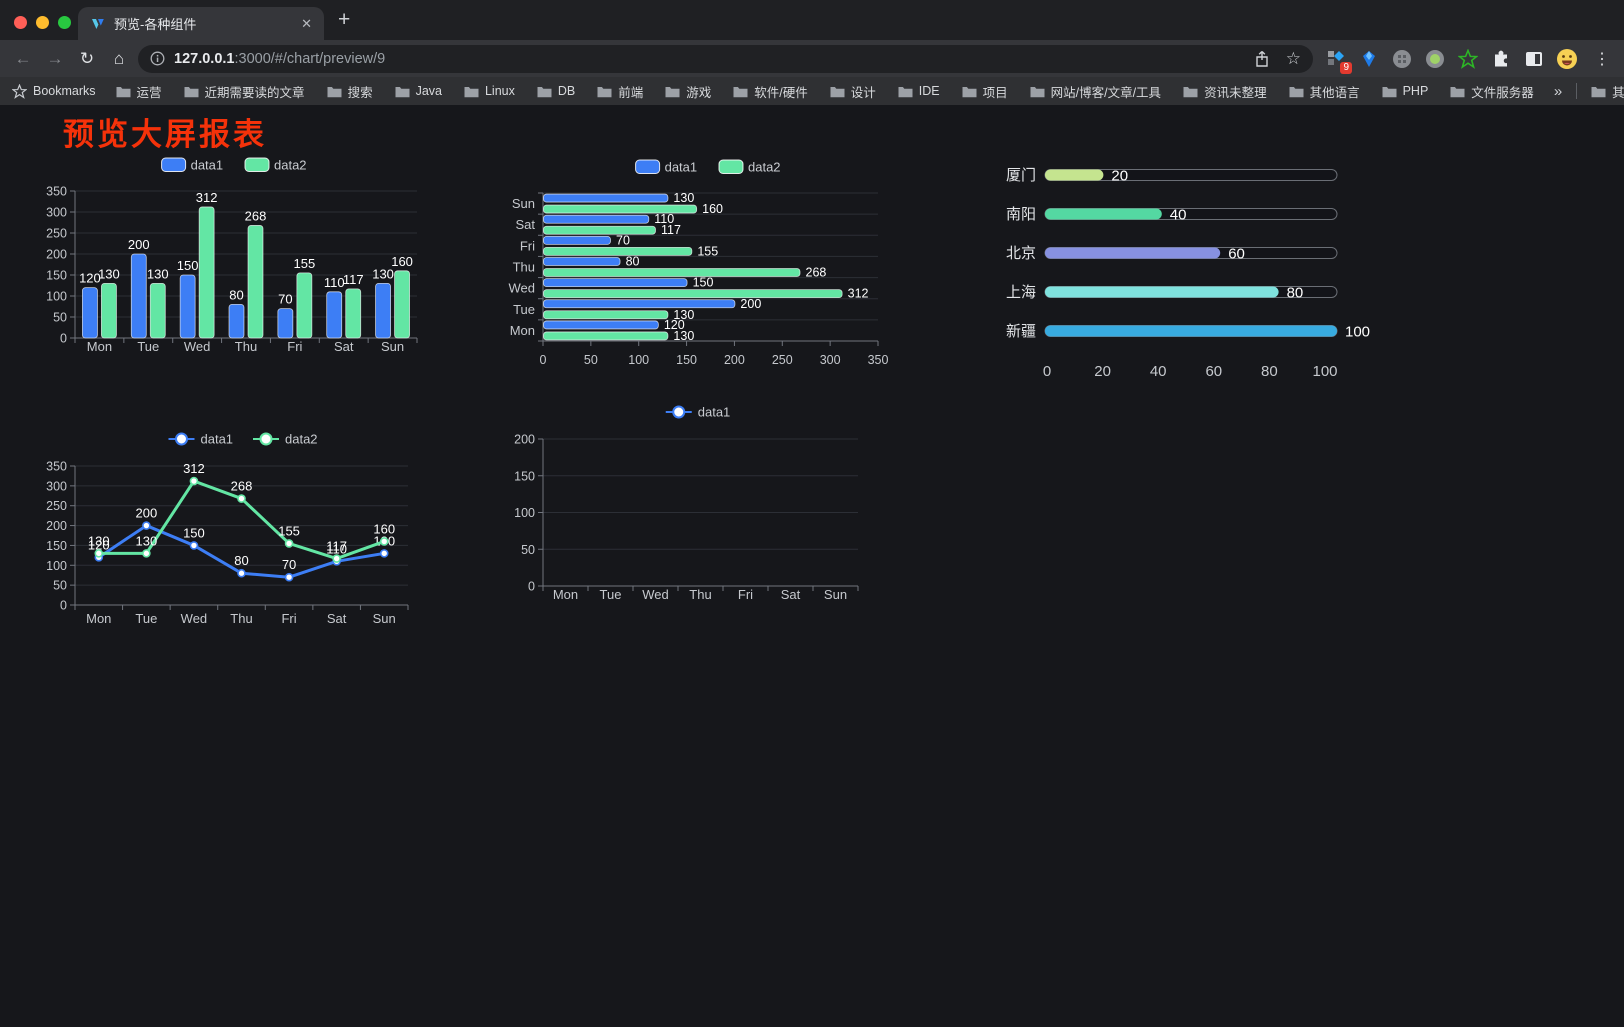 The height and width of the screenshot is (1027, 1624). Describe the element at coordinates (1324, 91) in the screenshot. I see `bookmark-folder: 其他语言` at that location.